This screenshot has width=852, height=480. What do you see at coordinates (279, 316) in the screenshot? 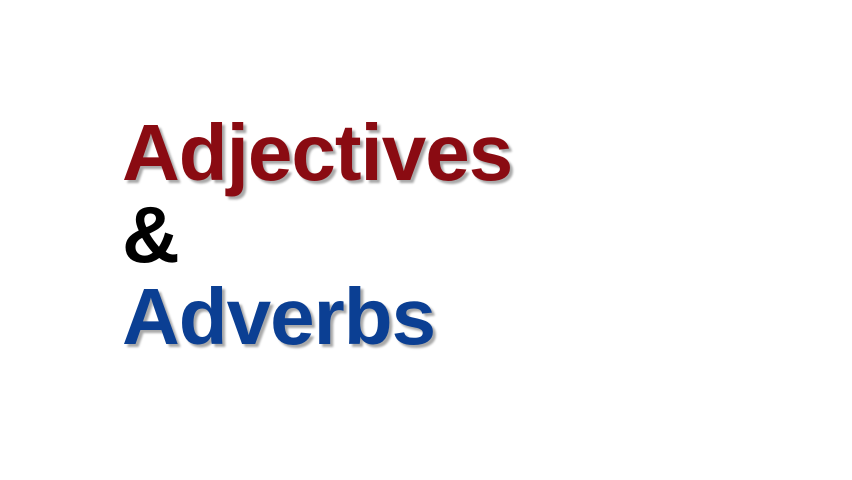
I see `title-line-adverbs: Adverbs` at bounding box center [279, 316].